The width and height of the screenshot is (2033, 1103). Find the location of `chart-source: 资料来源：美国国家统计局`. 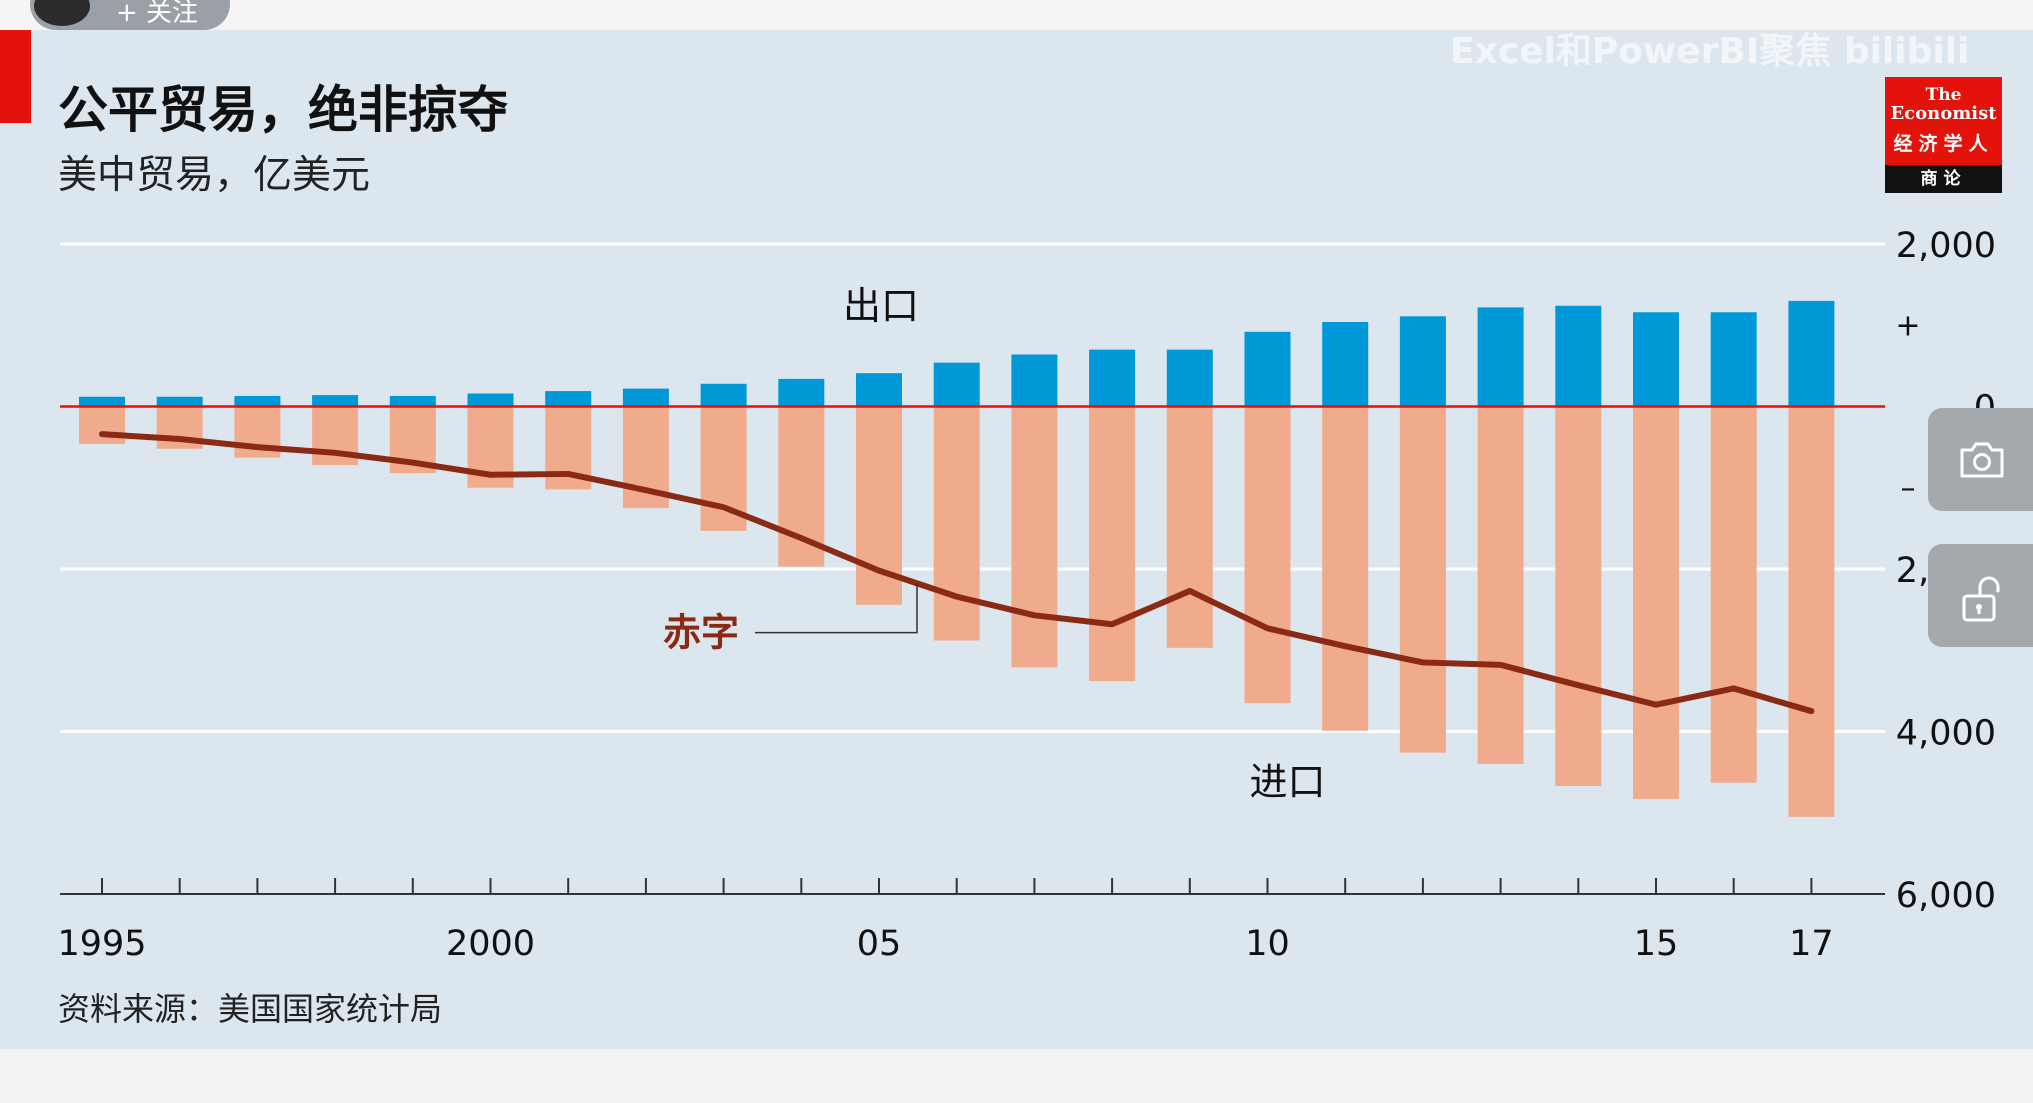

chart-source: 资料来源：美国国家统计局 is located at coordinates (250, 1009).